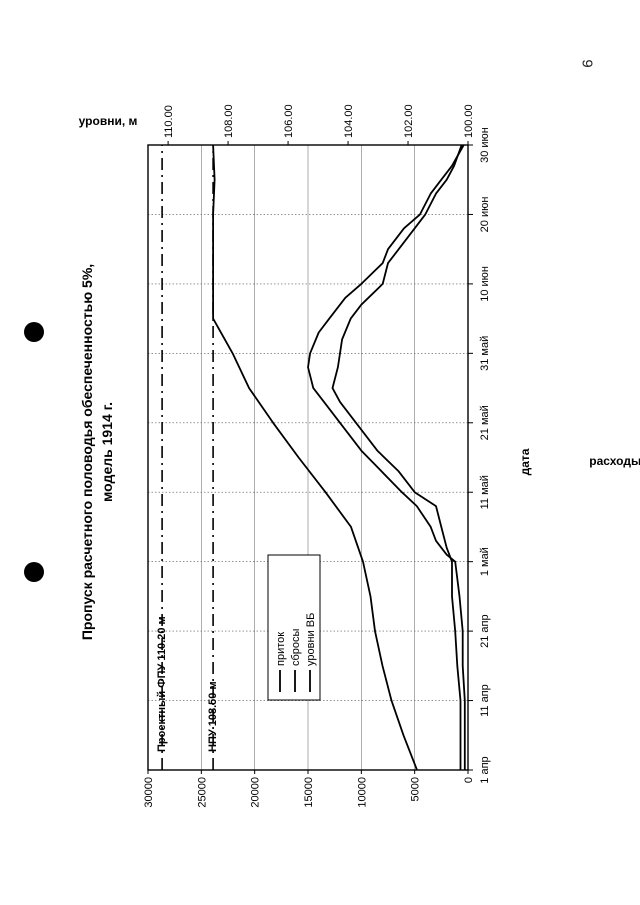 Image resolution: width=640 pixels, height=905 pixels. What do you see at coordinates (362, 792) in the screenshot?
I see `y-tick-label-left: 10000` at bounding box center [362, 792].